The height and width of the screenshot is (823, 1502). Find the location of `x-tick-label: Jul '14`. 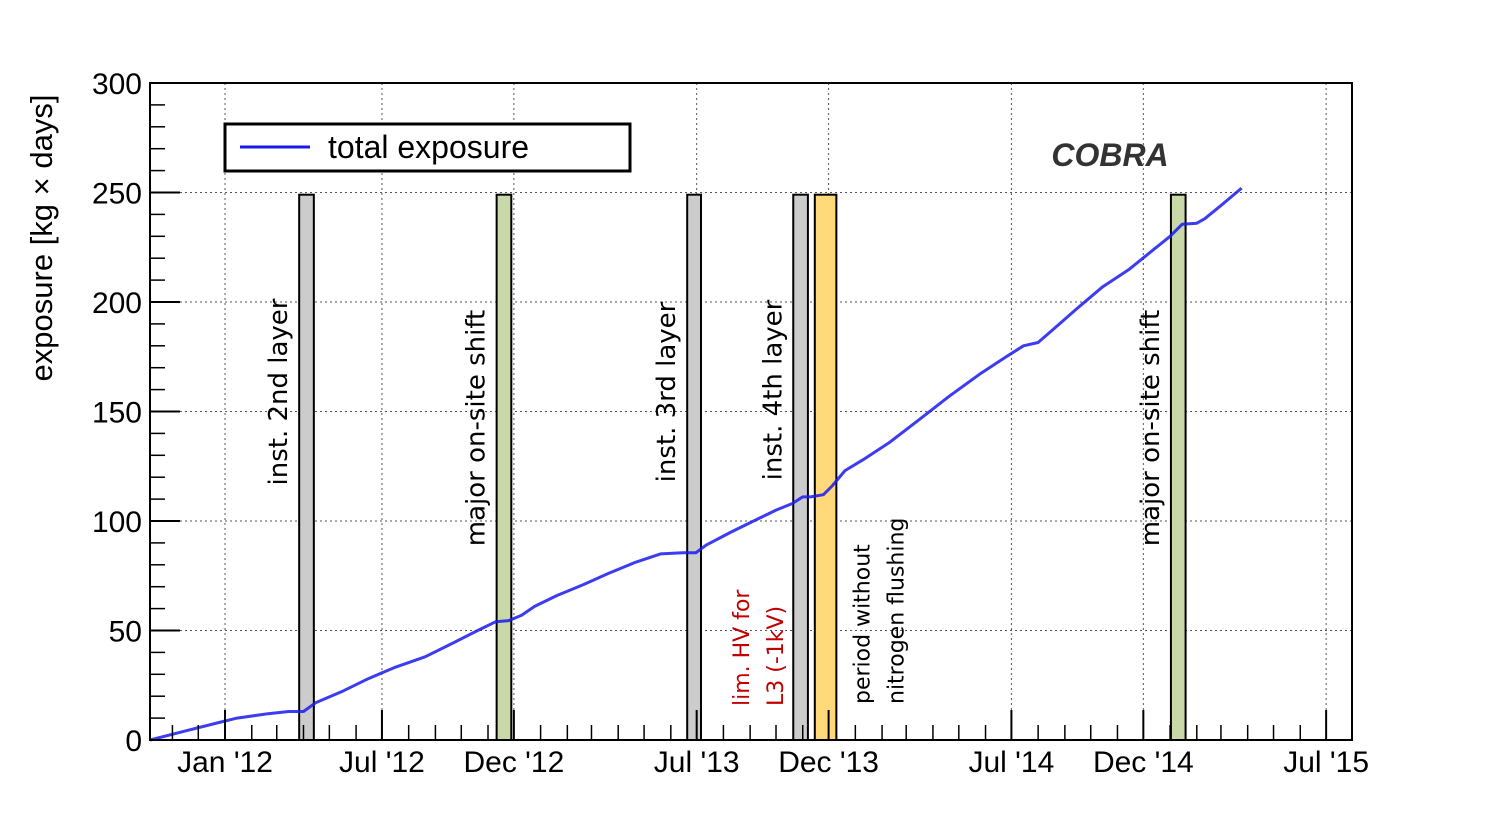

x-tick-label: Jul '14 is located at coordinates (1012, 762).